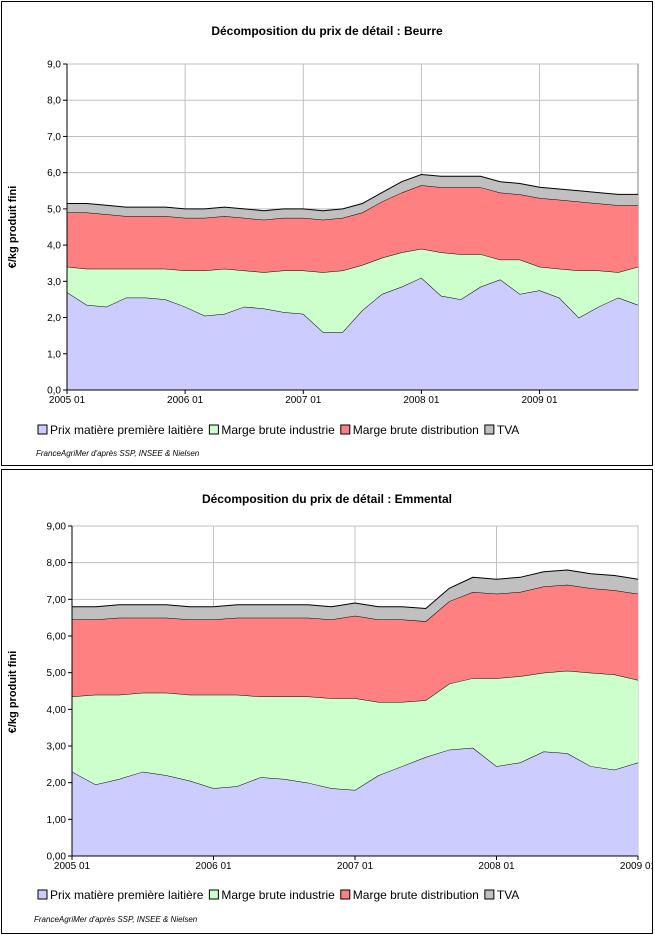  What do you see at coordinates (54, 65) in the screenshot?
I see `y-tick-label: 9,0` at bounding box center [54, 65].